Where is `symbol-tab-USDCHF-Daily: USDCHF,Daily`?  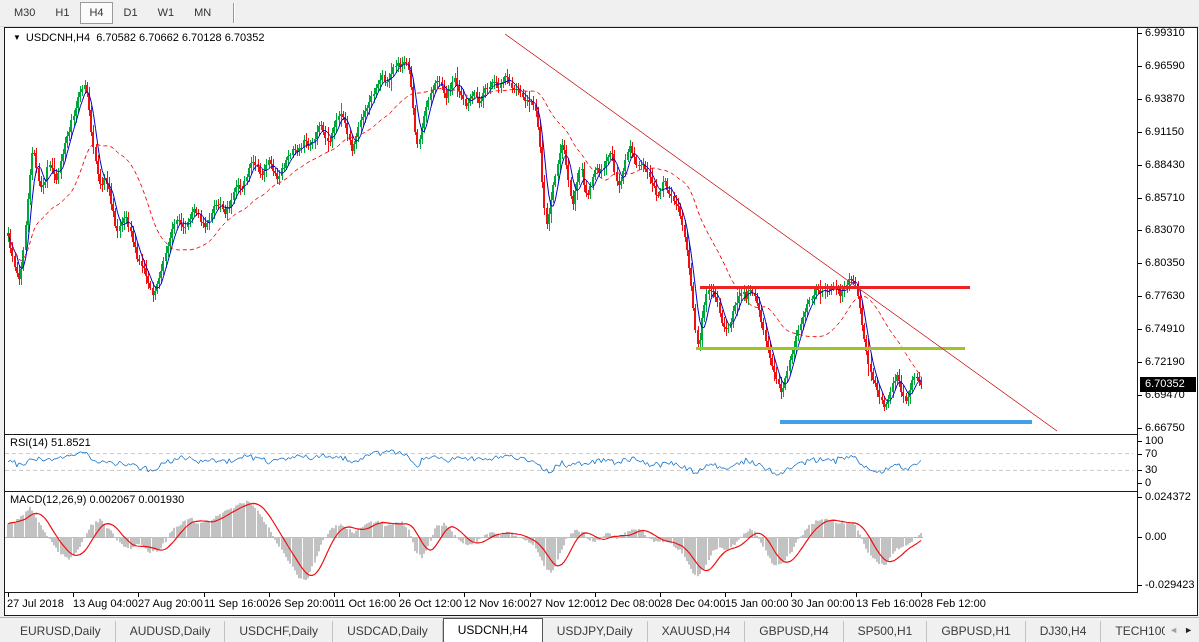
symbol-tab-USDCHF-Daily: USDCHF,Daily is located at coordinates (279, 631).